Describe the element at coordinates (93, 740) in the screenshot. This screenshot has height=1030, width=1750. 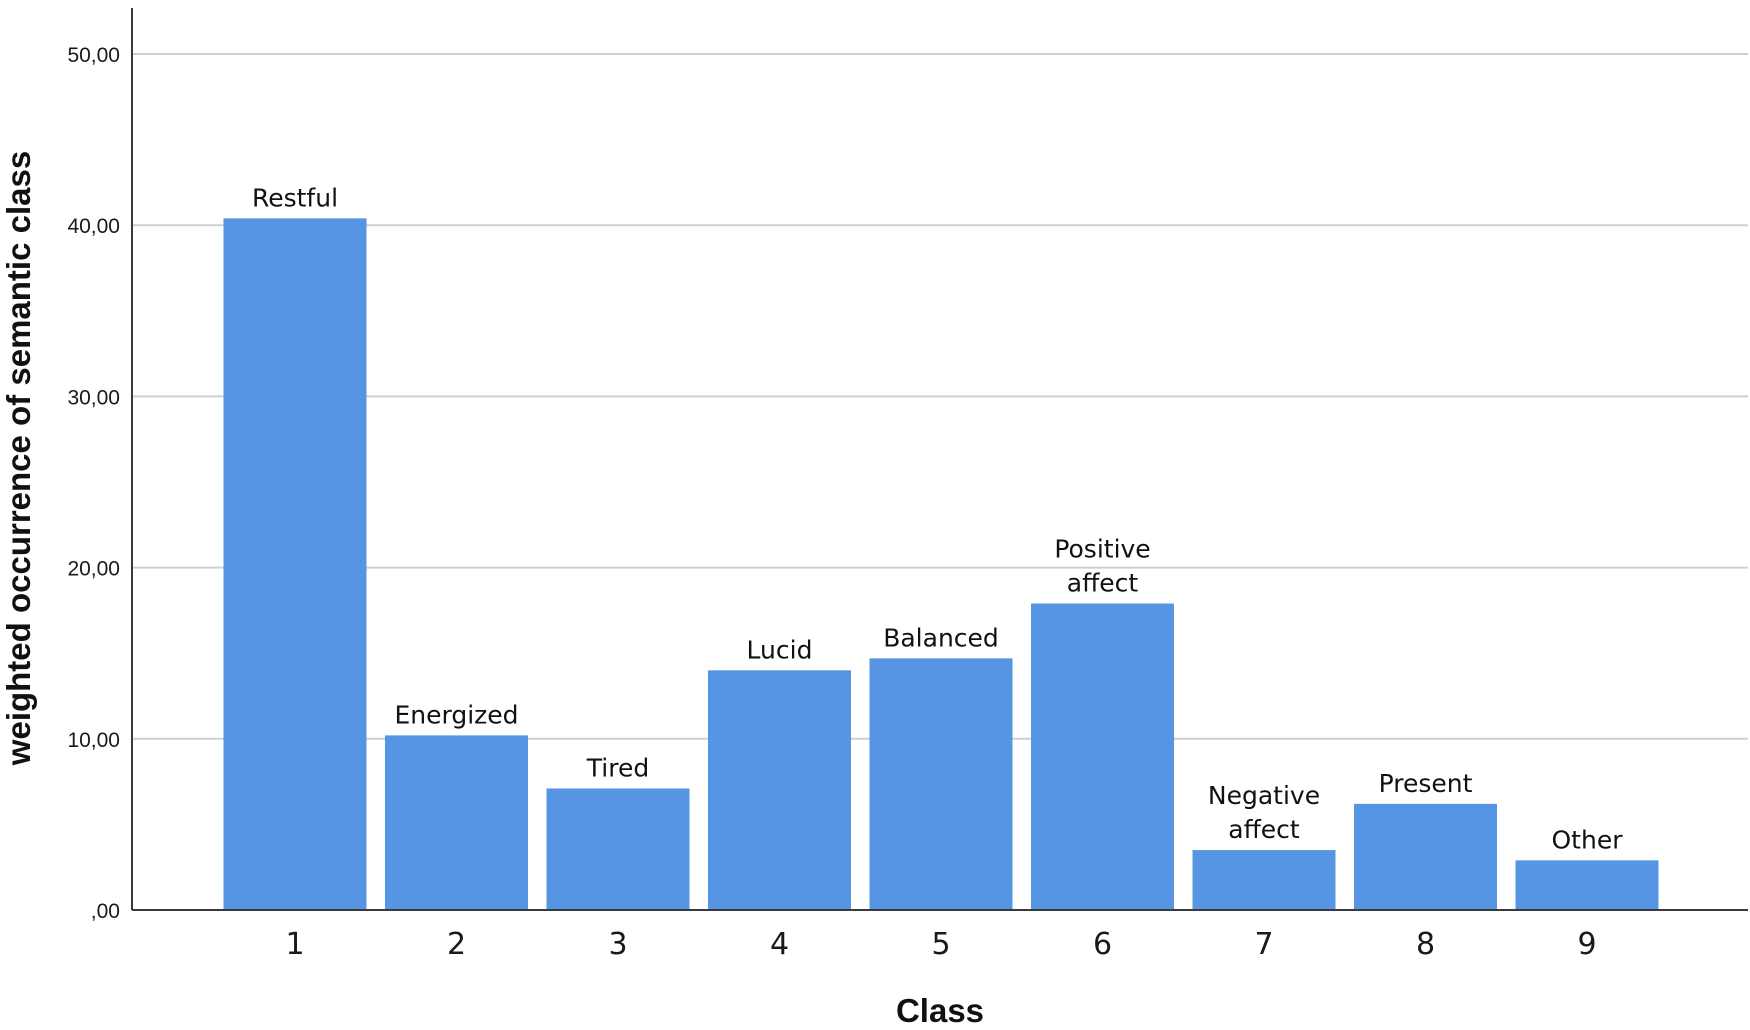
I see `y-tick-label: 10,00` at that location.